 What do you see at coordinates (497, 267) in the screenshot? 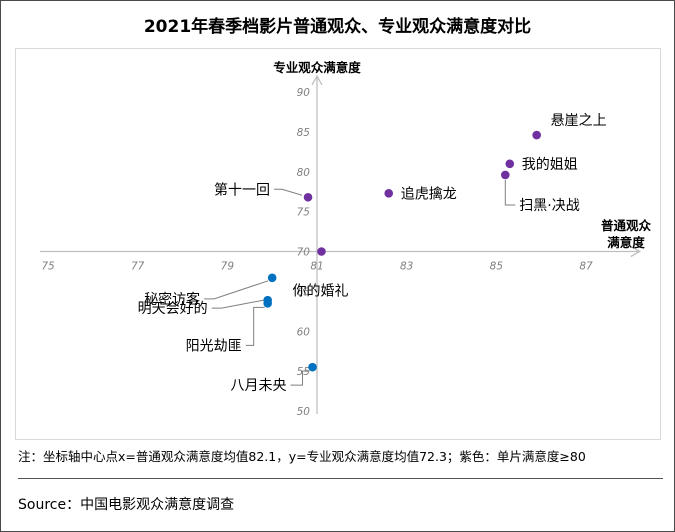
I see `x-tick-label: 85` at bounding box center [497, 267].